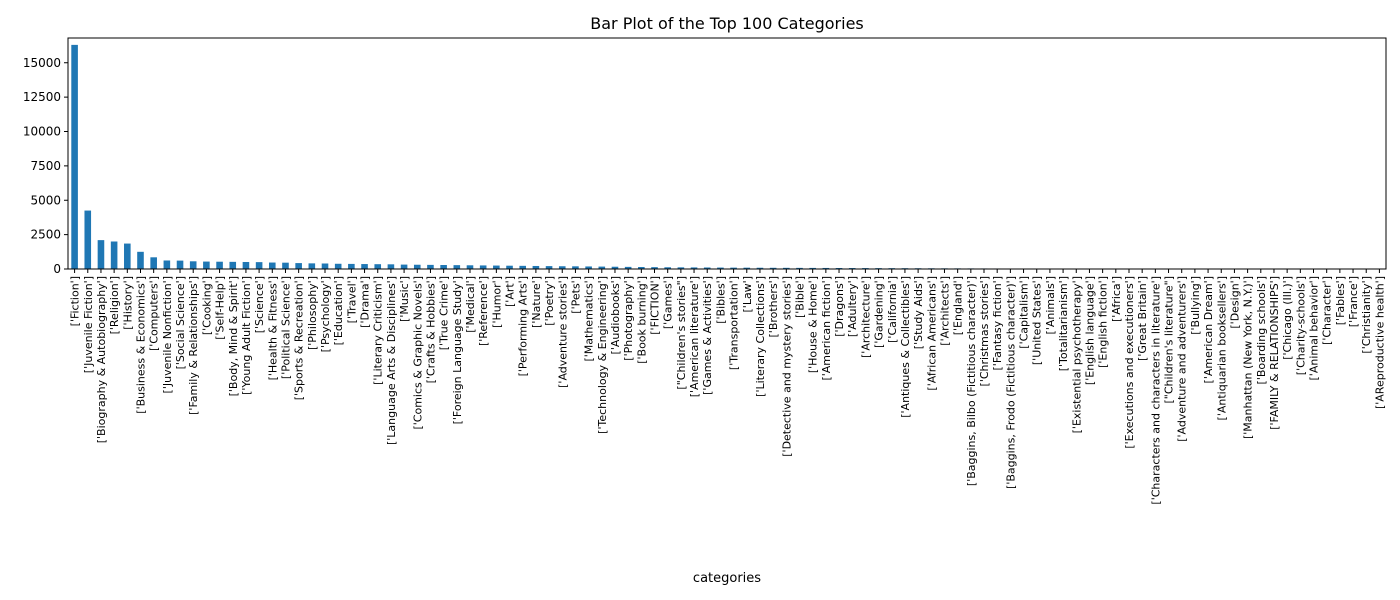  What do you see at coordinates (562, 332) in the screenshot?
I see `x-tick-label: ['Adventure stories']` at bounding box center [562, 332].